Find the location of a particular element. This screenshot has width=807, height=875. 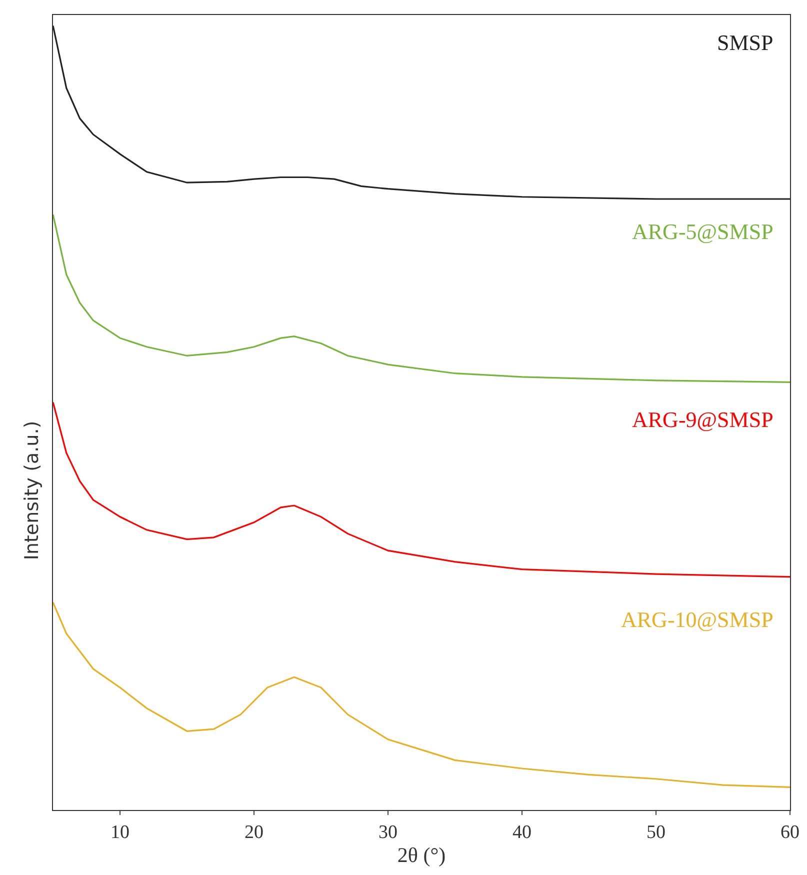

text: ARG-5@SMSP is located at coordinates (703, 231).